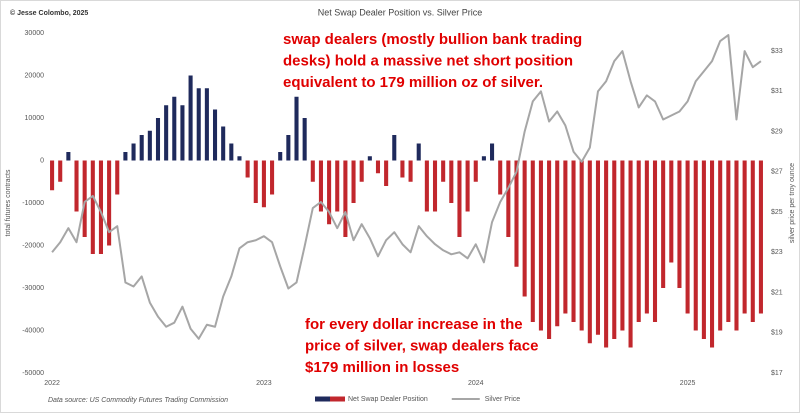  I want to click on y2-tick-label: $27, so click(777, 172).